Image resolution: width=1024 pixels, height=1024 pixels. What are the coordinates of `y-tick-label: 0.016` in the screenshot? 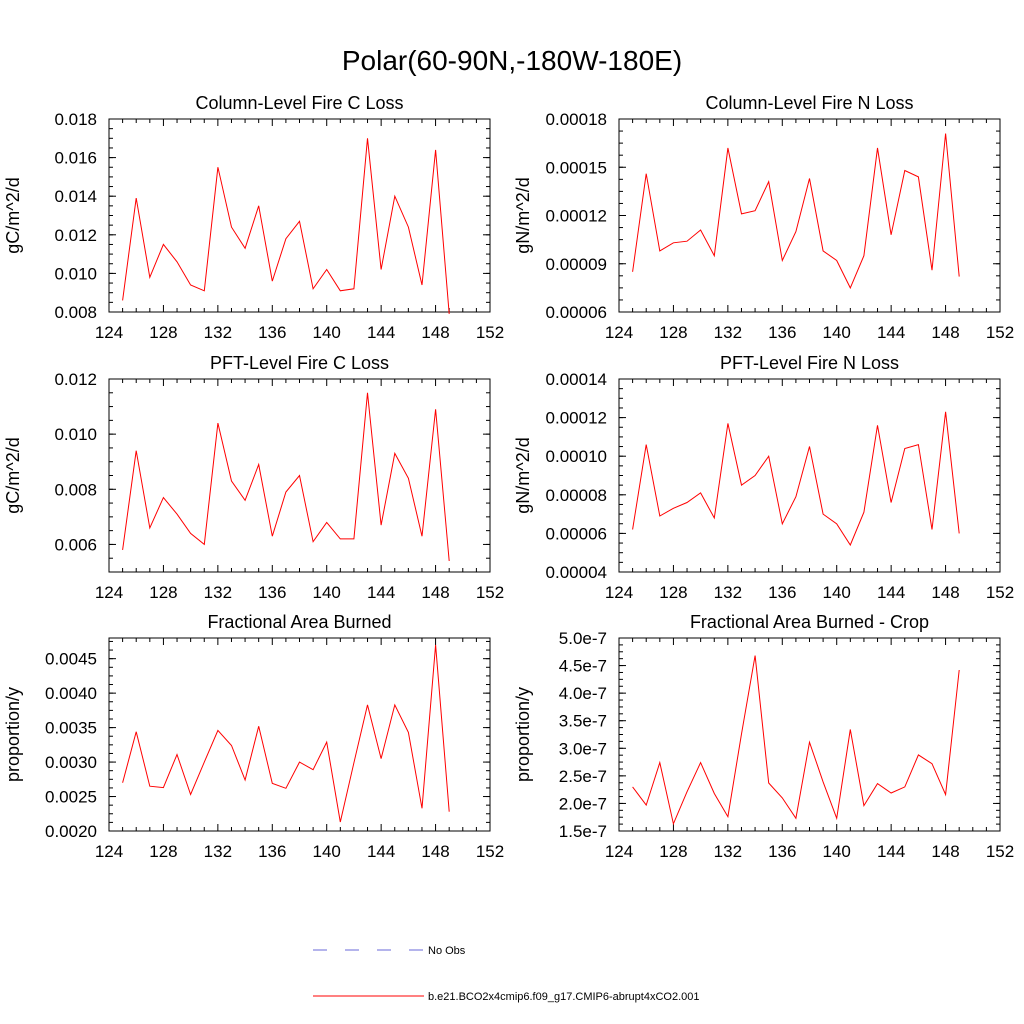 It's located at (75, 158).